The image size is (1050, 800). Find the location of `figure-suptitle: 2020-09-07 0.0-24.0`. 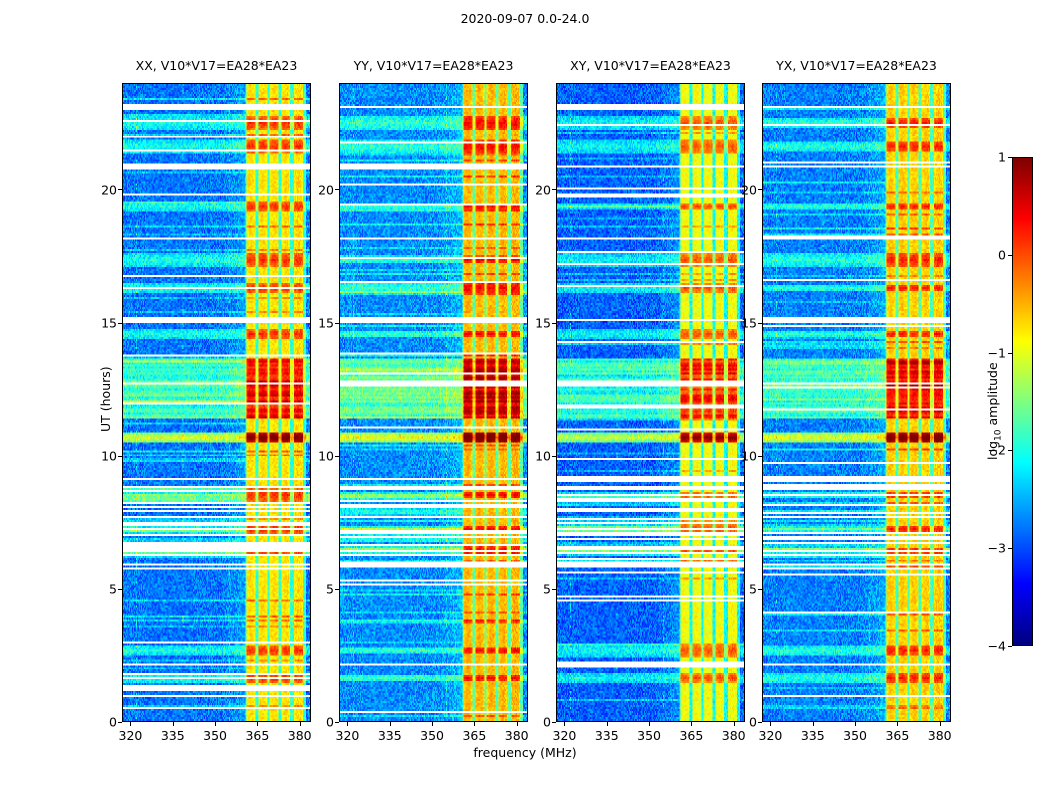

figure-suptitle: 2020-09-07 0.0-24.0 is located at coordinates (525, 18).